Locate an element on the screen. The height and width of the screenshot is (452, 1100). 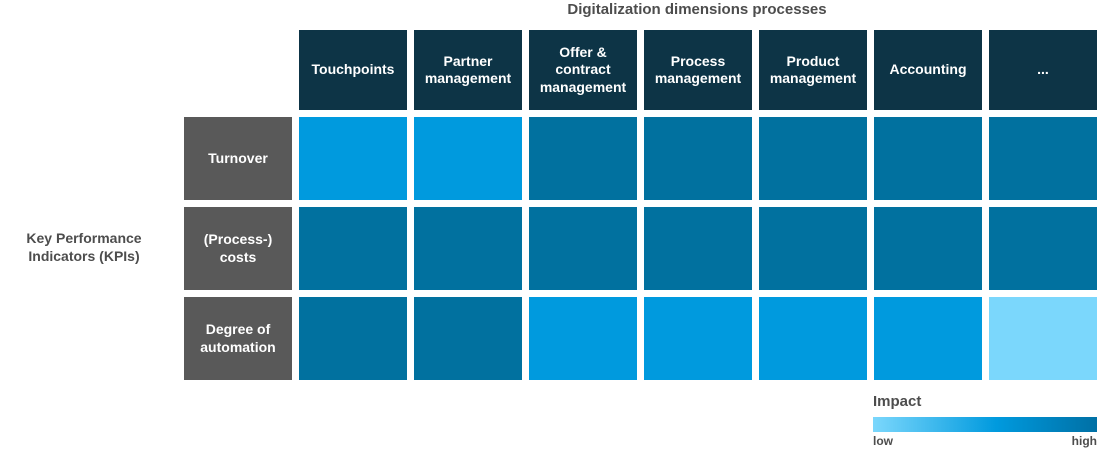
impact-gradient-bar is located at coordinates (985, 424).